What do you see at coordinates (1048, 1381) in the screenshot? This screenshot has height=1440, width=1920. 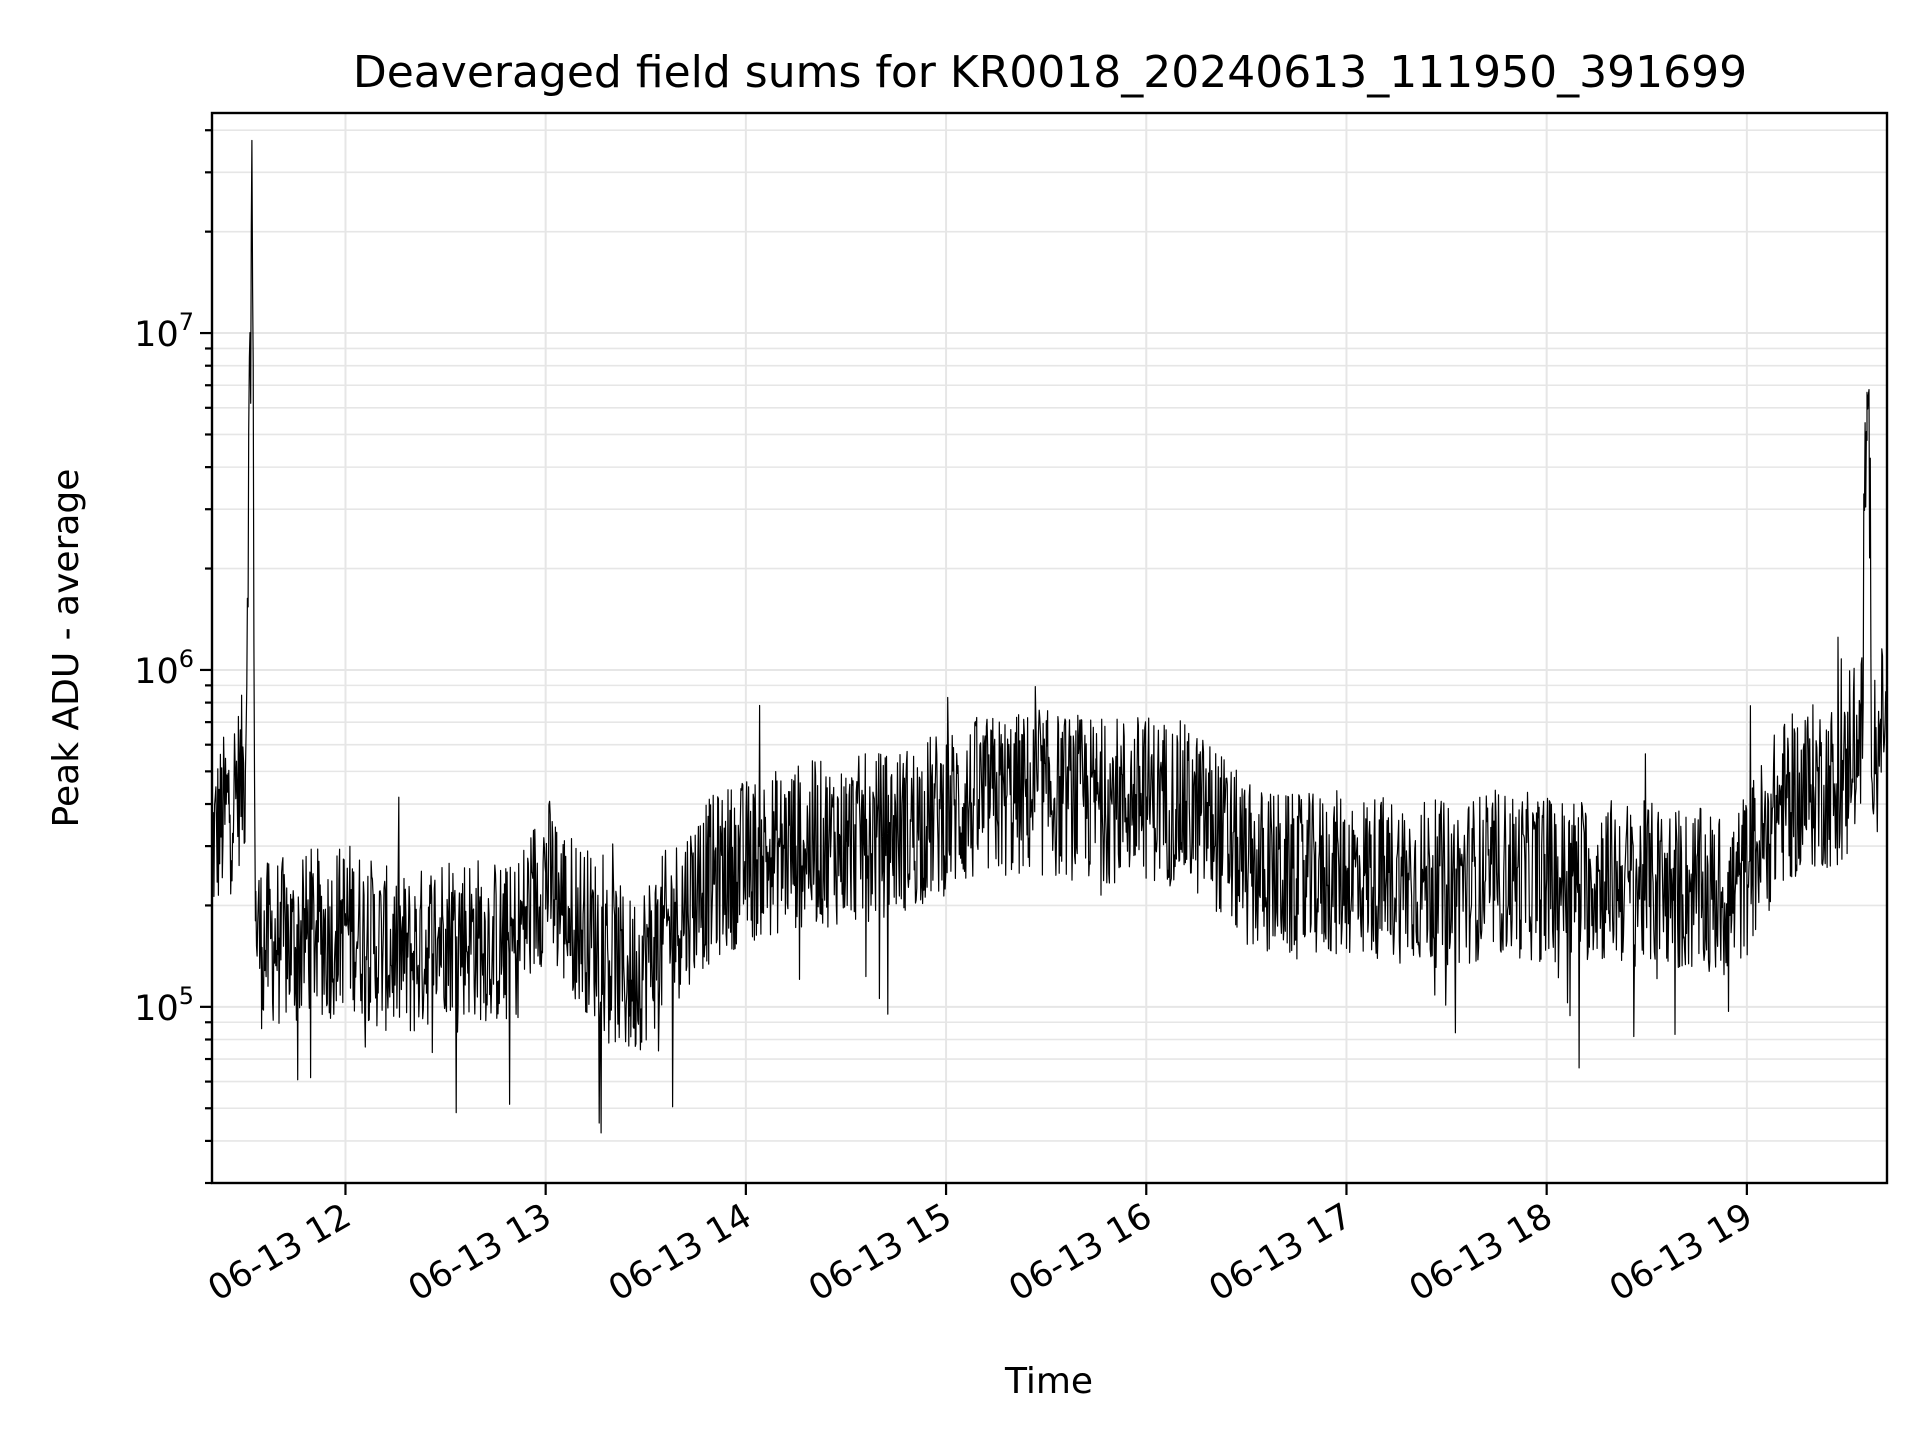 I see `x-axis-label: Time` at bounding box center [1048, 1381].